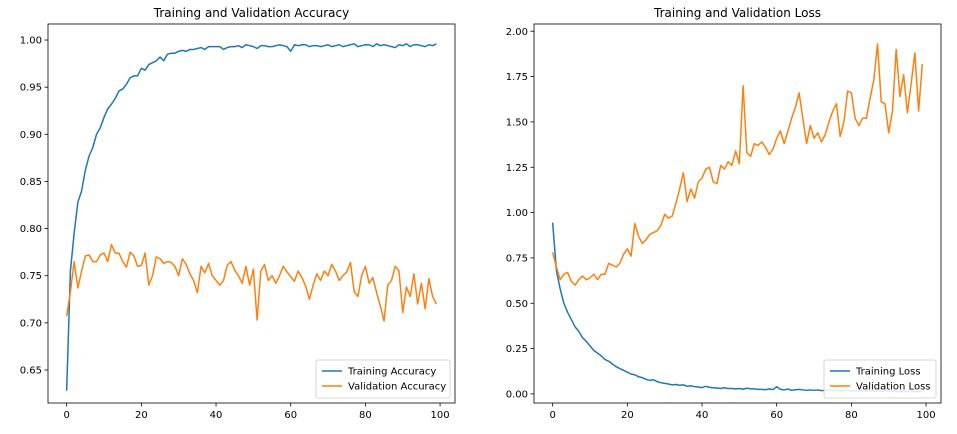  What do you see at coordinates (888, 372) in the screenshot?
I see `legend-label: Training Loss` at bounding box center [888, 372].